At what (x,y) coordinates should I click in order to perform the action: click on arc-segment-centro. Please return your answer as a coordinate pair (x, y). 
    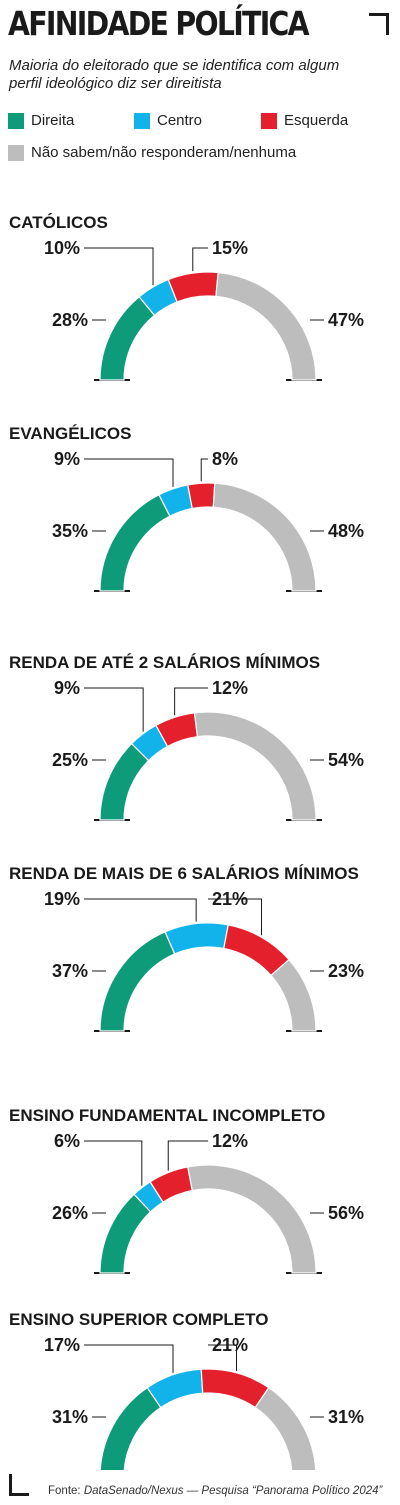
    Looking at the image, I should click on (196, 938).